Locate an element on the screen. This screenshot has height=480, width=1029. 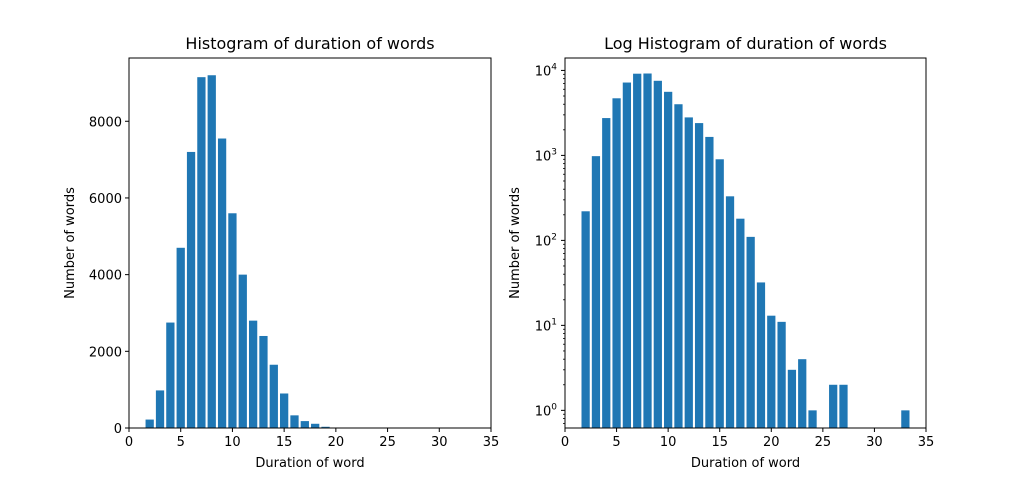
y-tick-label: 2000 is located at coordinates (105, 352).